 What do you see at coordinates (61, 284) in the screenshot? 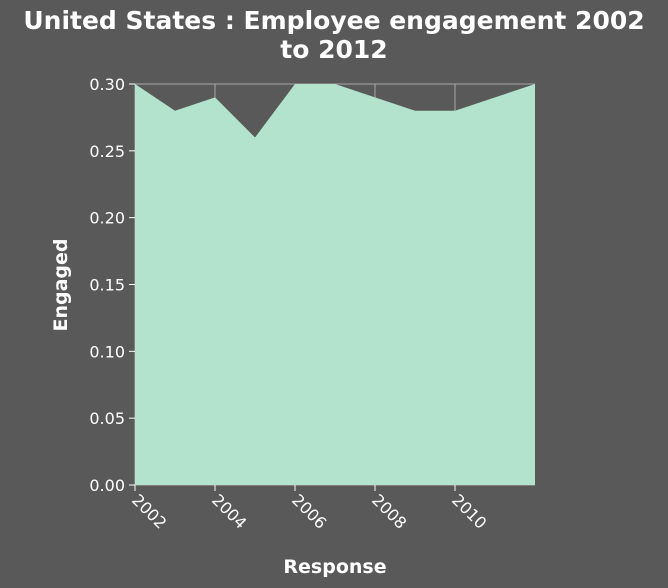
I see `y-axis-label: Engaged` at bounding box center [61, 284].